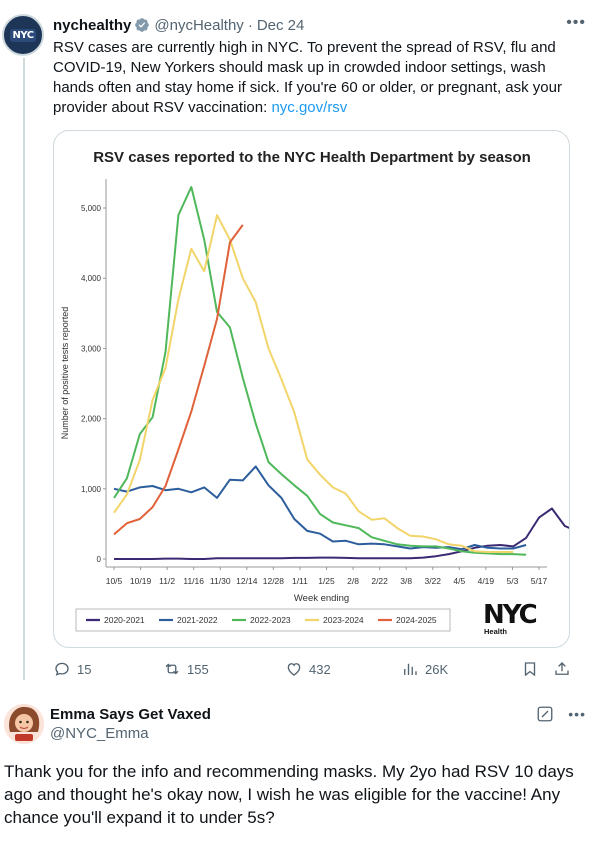 This screenshot has height=842, width=600. Describe the element at coordinates (274, 581) in the screenshot. I see `x-tick-label: 12/28` at that location.